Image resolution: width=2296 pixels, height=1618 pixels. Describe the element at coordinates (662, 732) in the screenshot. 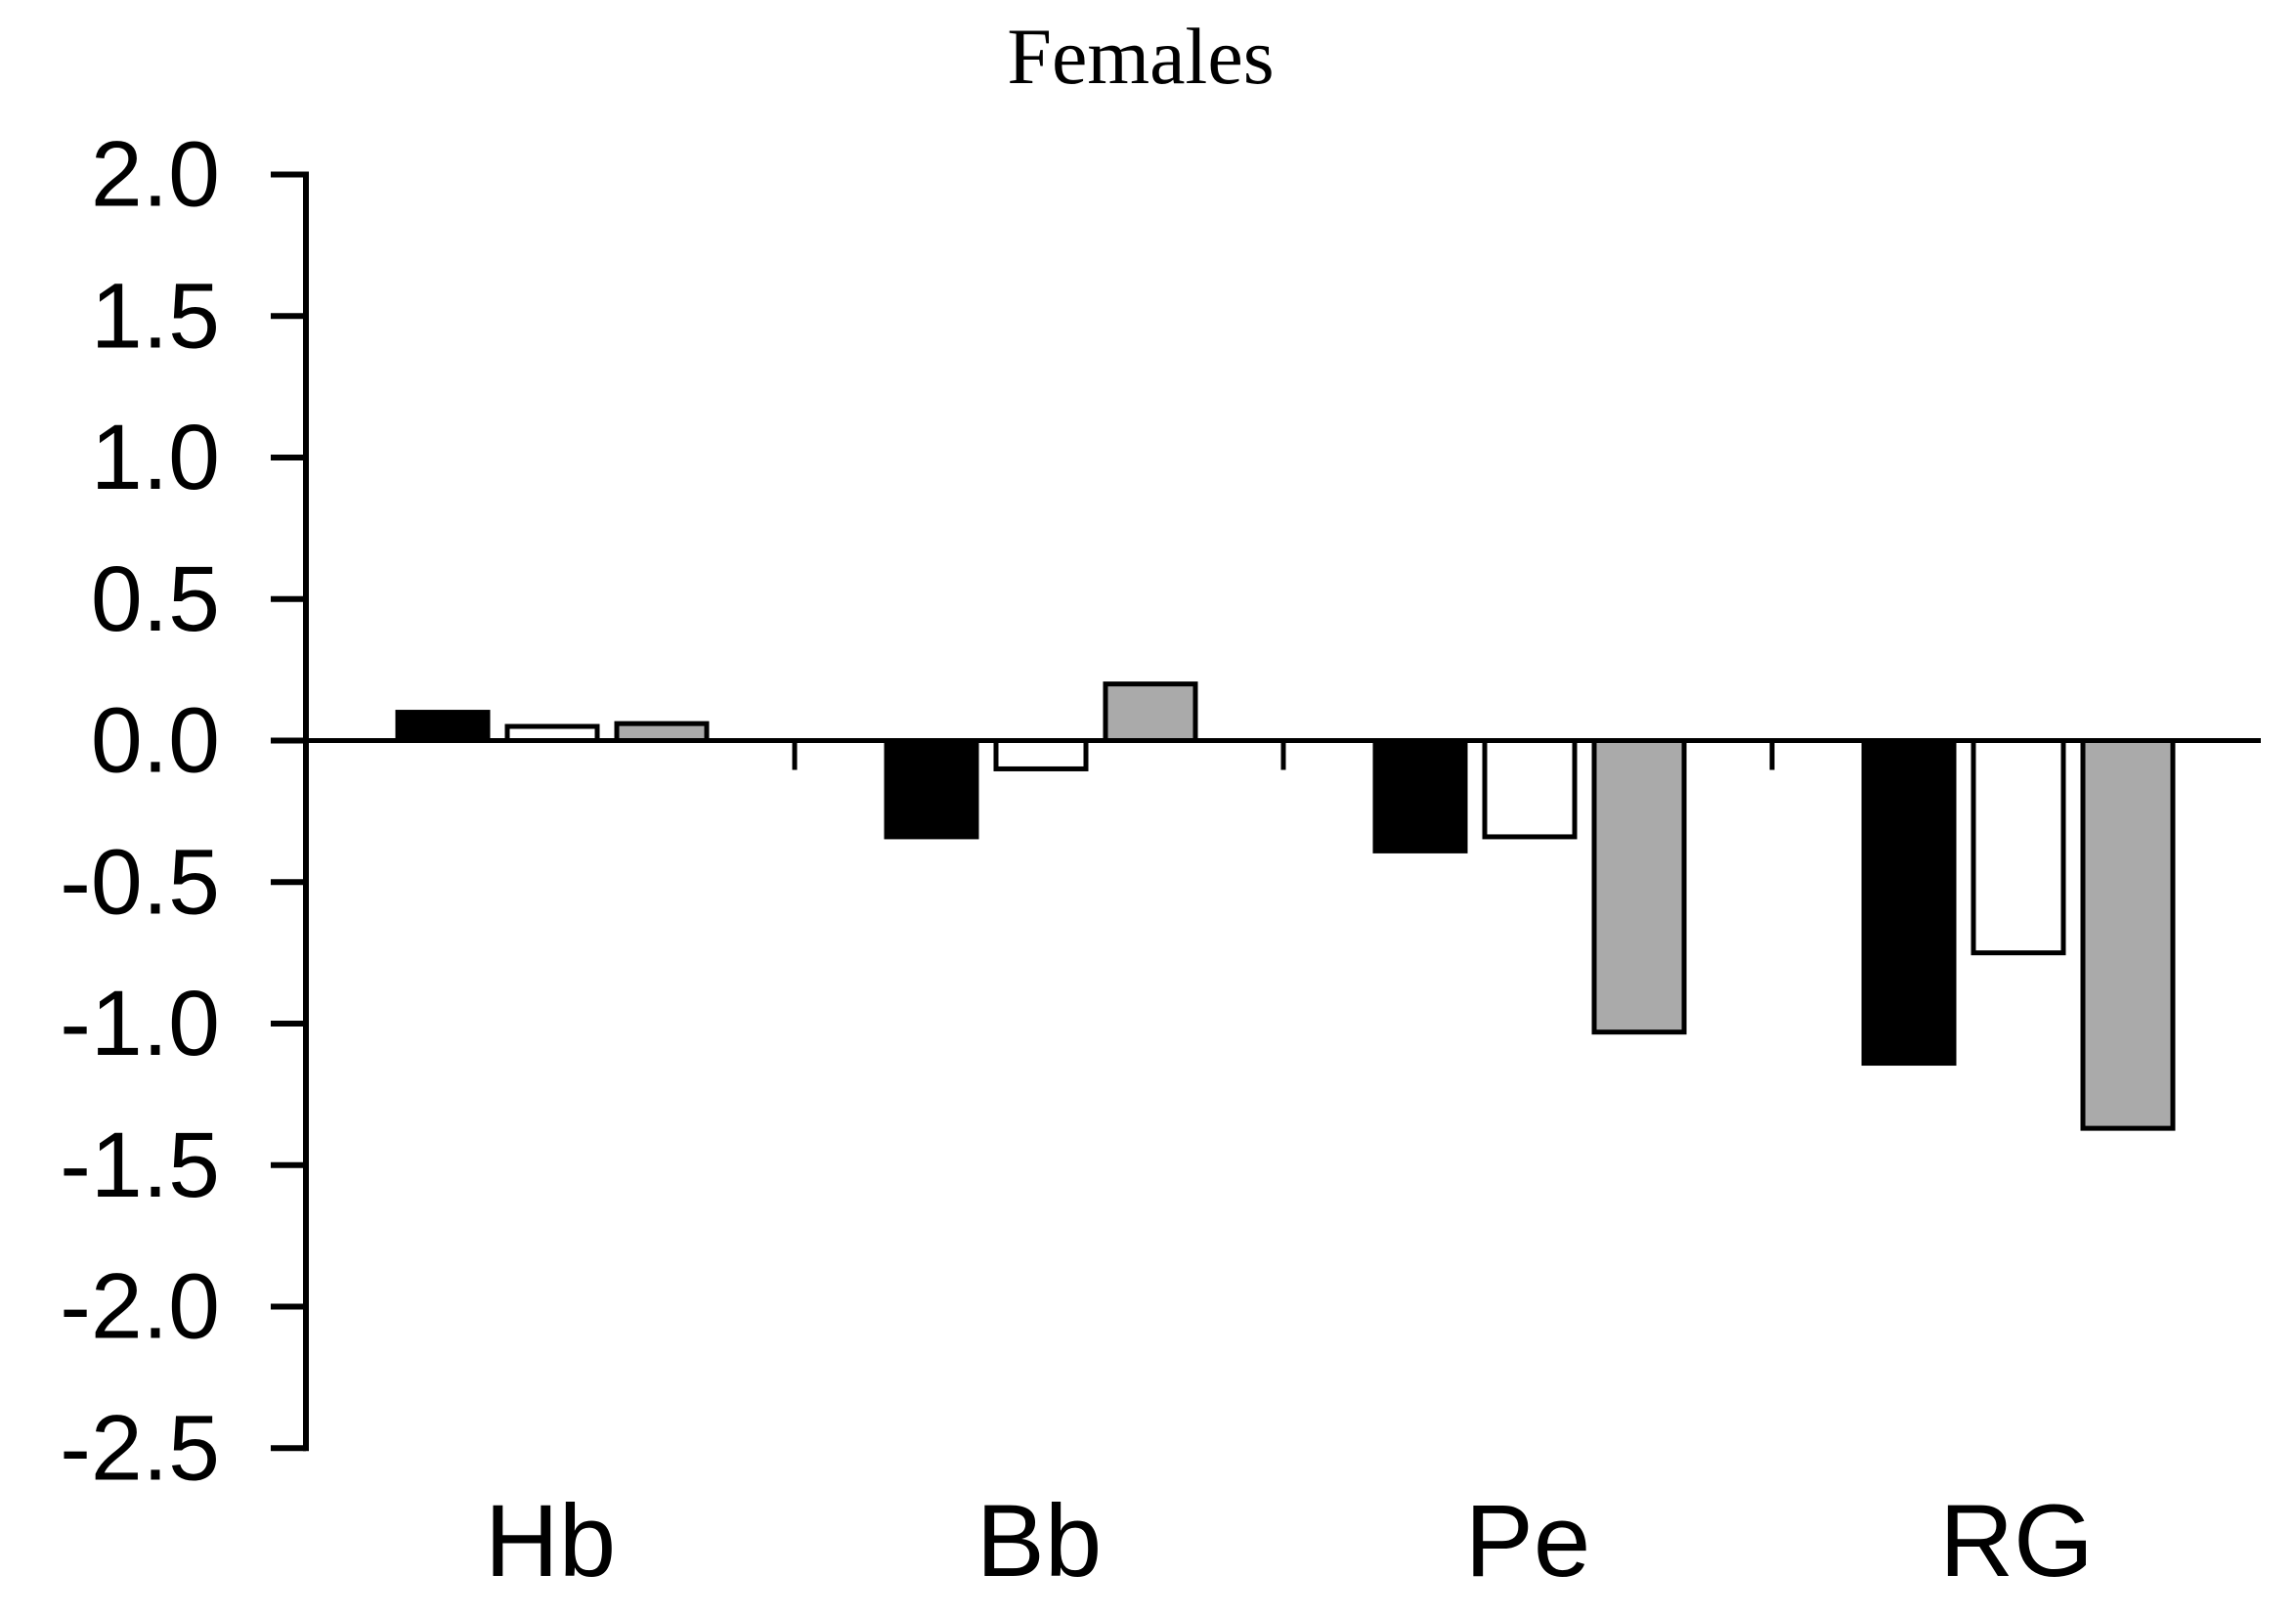

I see `bar-Hb-gray` at that location.